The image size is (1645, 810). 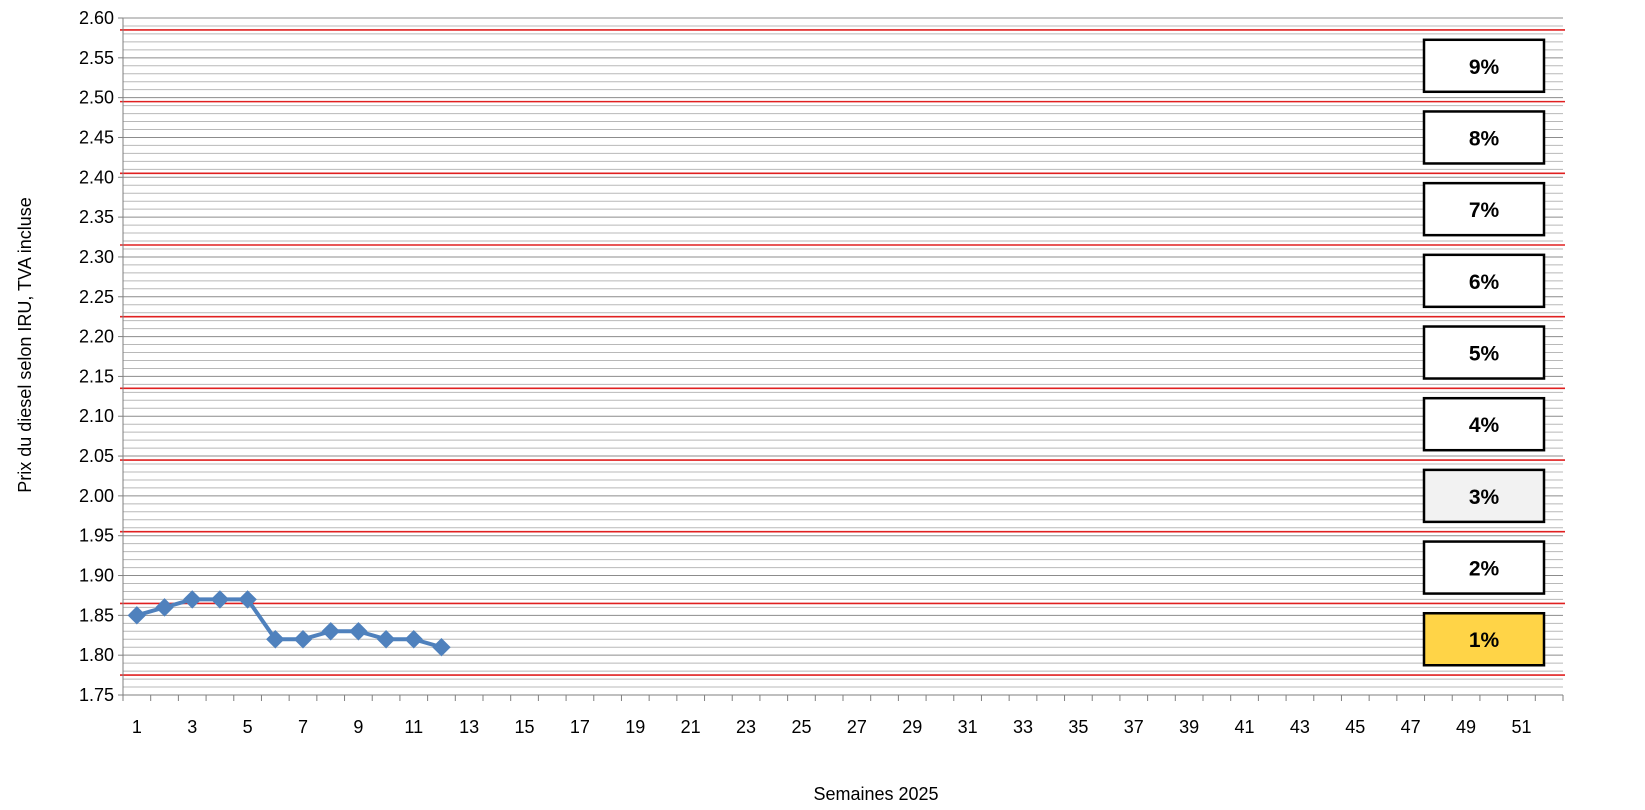 I want to click on y-tick-label: 2.35, so click(x=96, y=217).